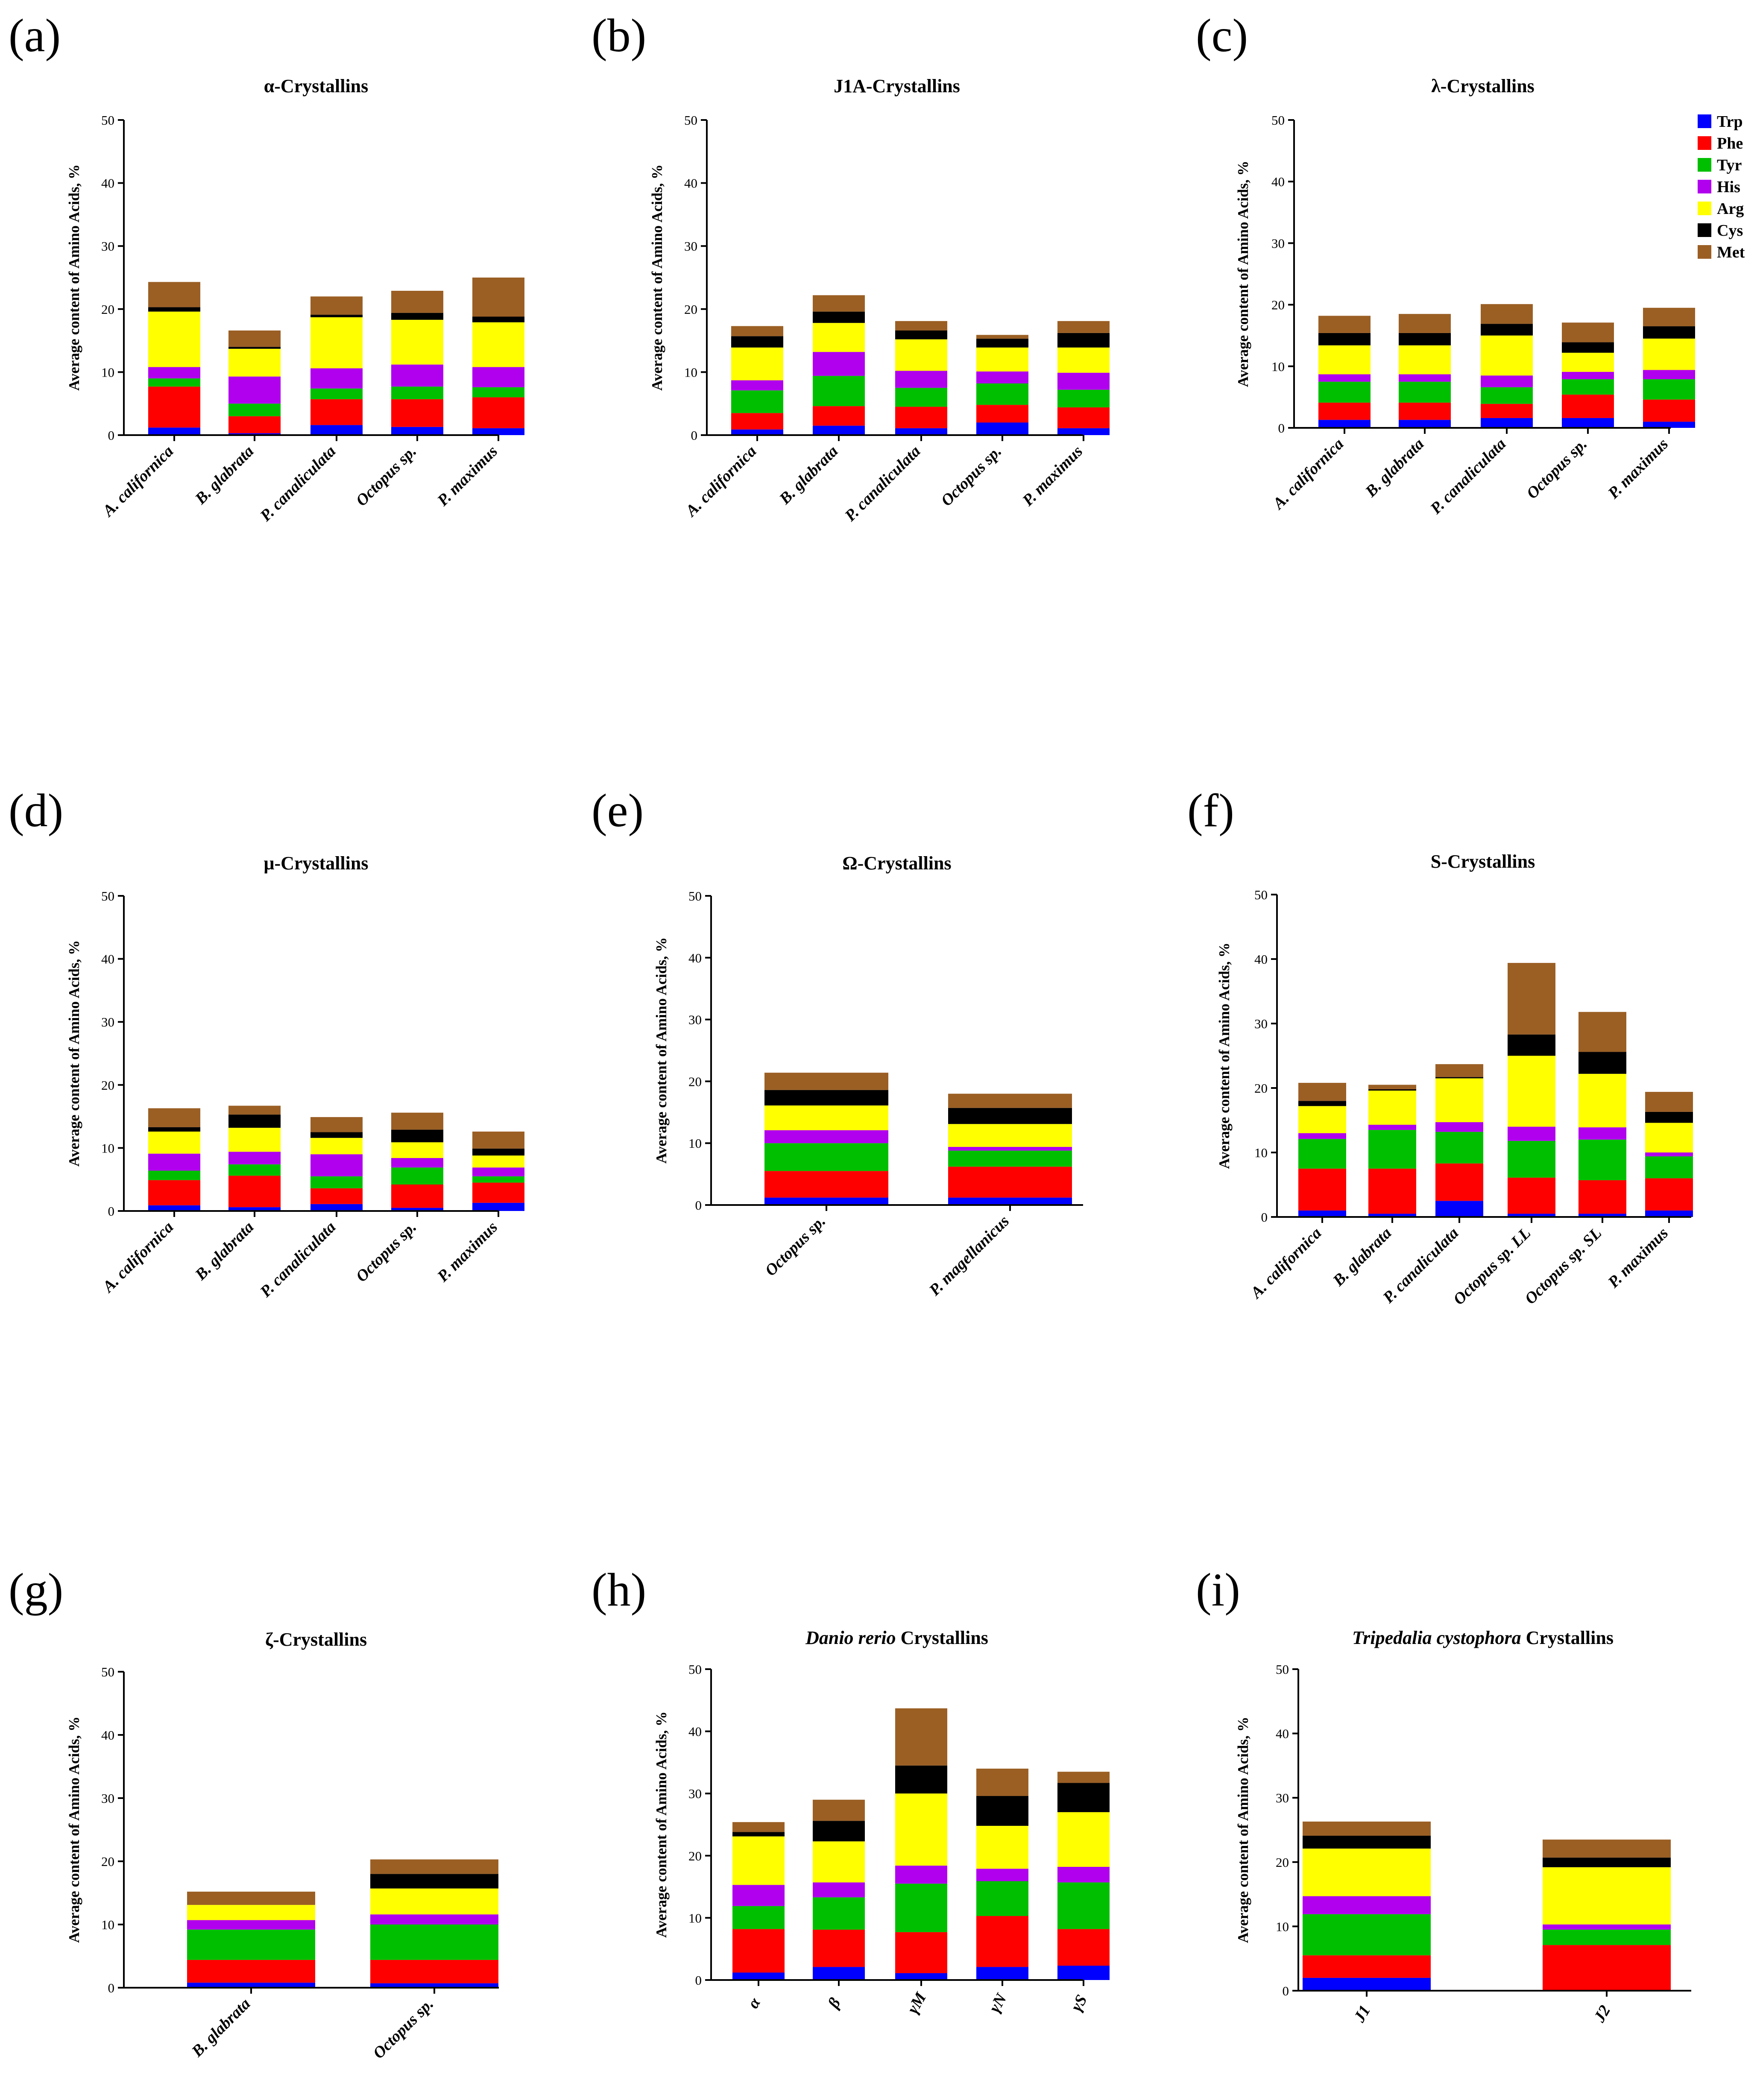  What do you see at coordinates (1704, 208) in the screenshot?
I see `legend-swatch-arg` at bounding box center [1704, 208].